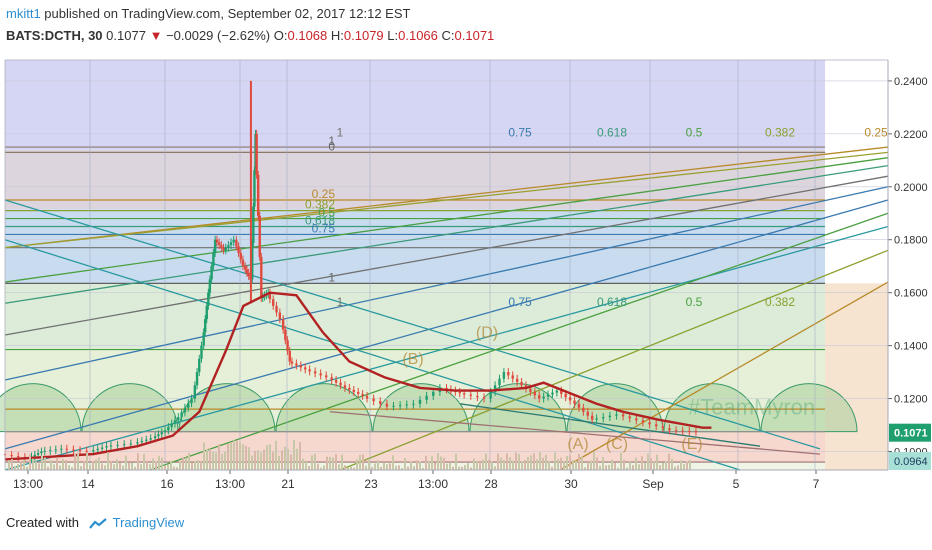 This screenshot has width=932, height=550. I want to click on low-price-tag, so click(910, 461).